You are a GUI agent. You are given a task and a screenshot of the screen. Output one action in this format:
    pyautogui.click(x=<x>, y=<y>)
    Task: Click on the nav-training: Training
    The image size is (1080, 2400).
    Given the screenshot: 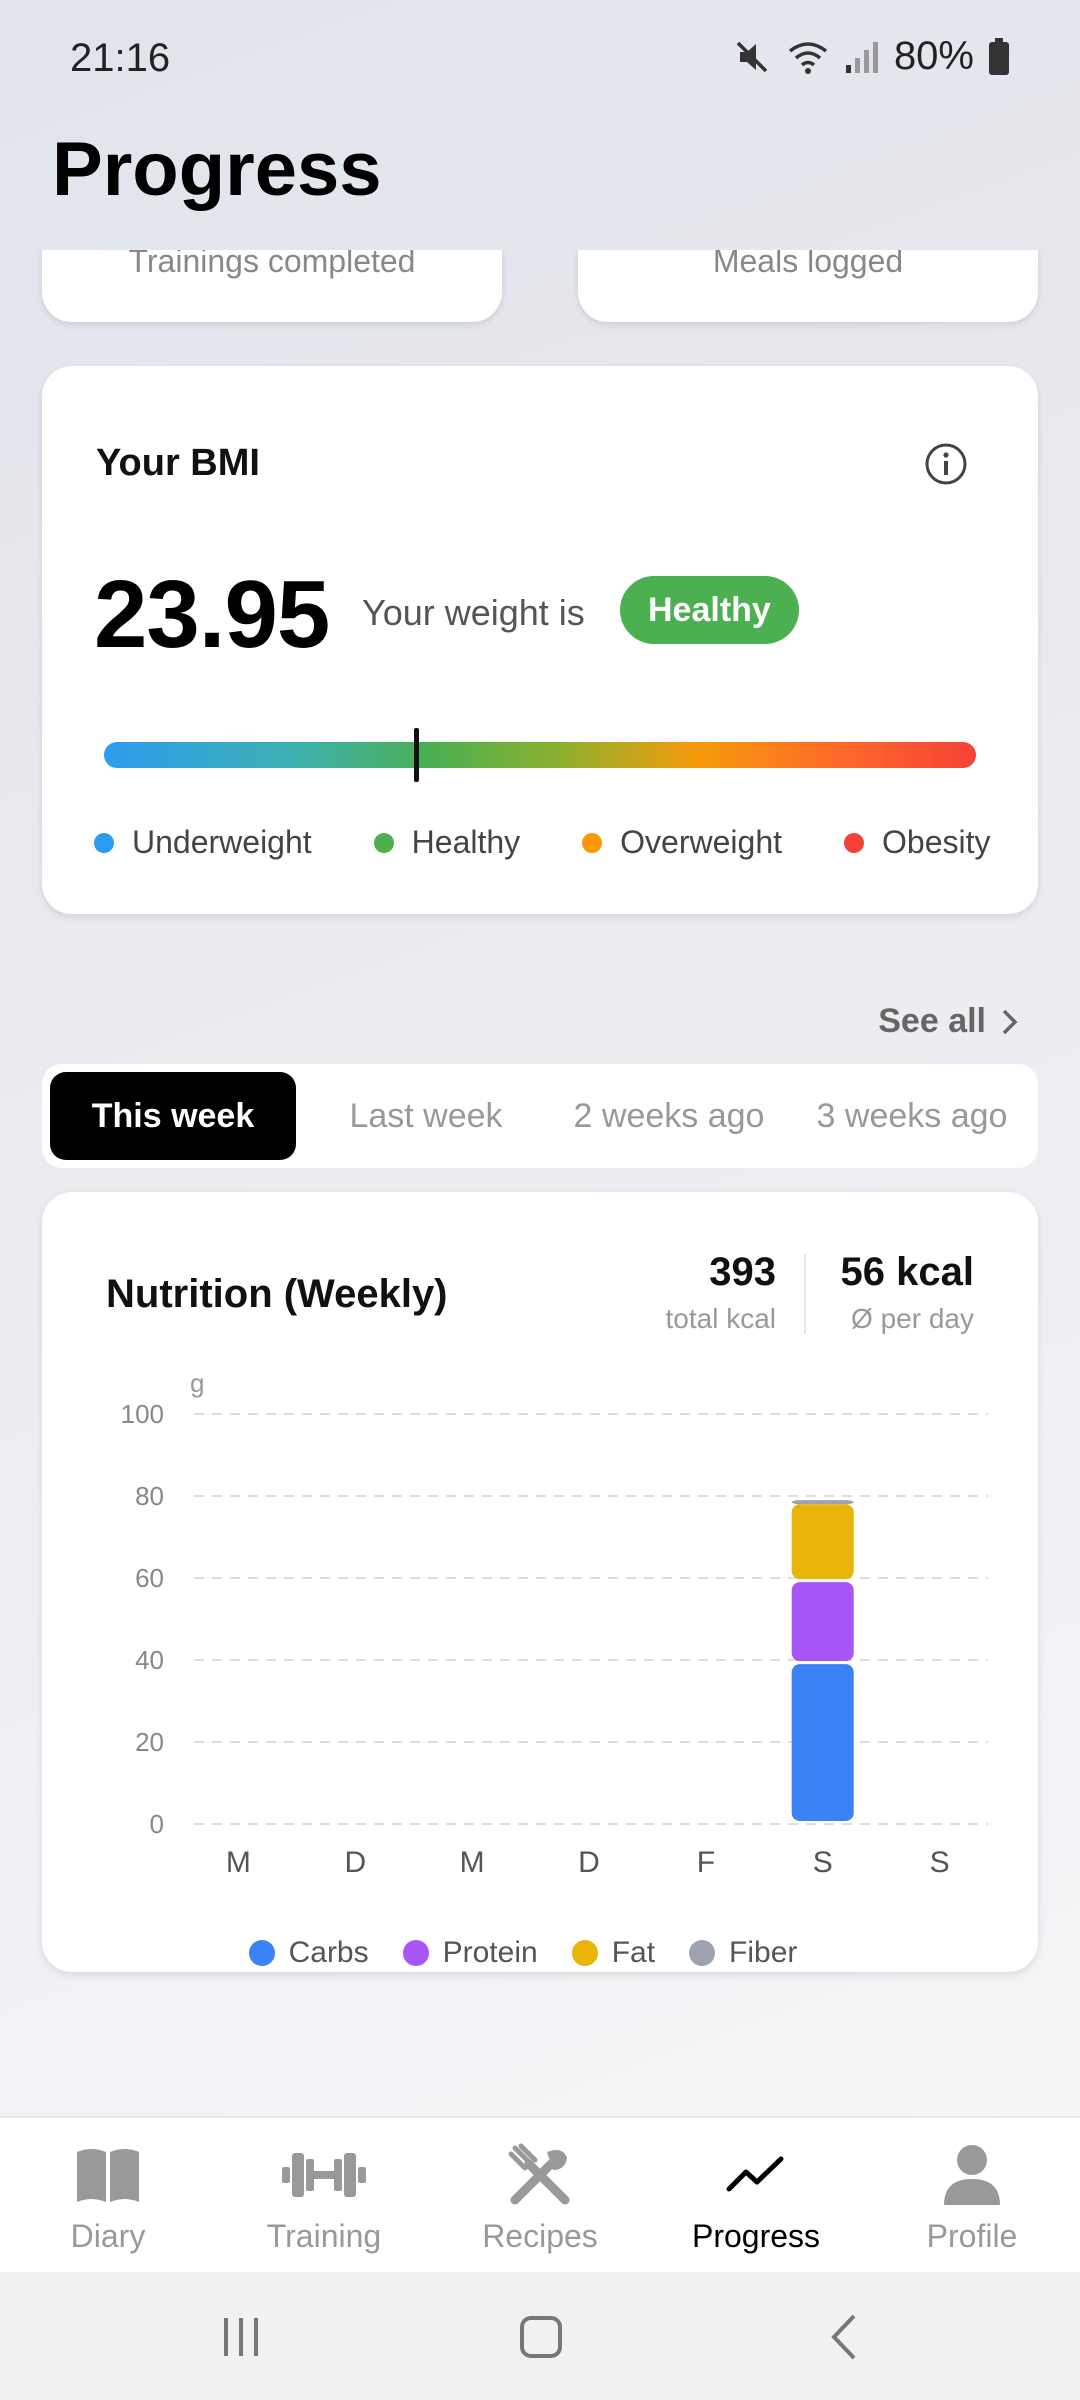 What is the action you would take?
    pyautogui.click(x=324, y=2197)
    